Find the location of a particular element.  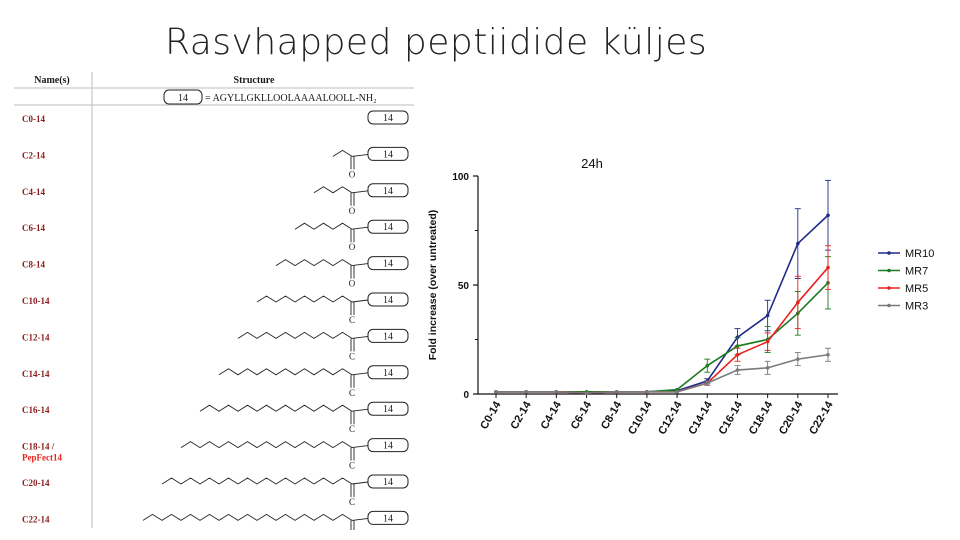

structure-row: C4-14 14 O is located at coordinates (215, 199).